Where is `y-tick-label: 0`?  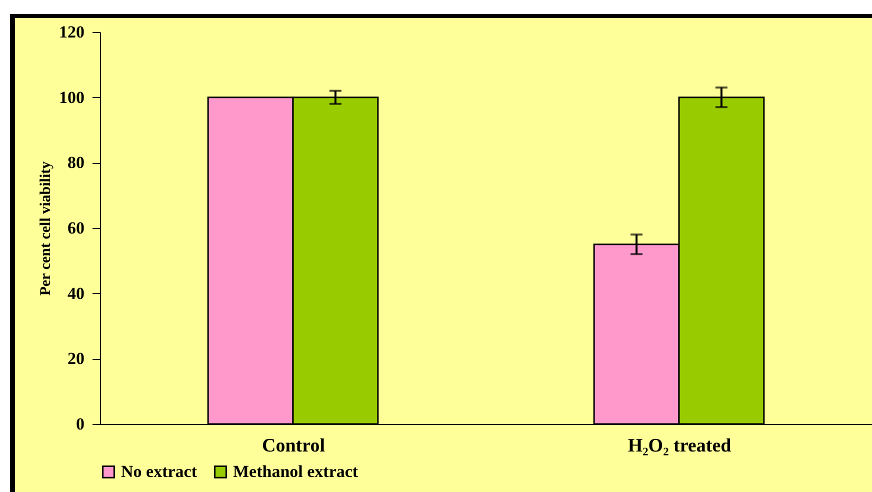
y-tick-label: 0 is located at coordinates (80, 424).